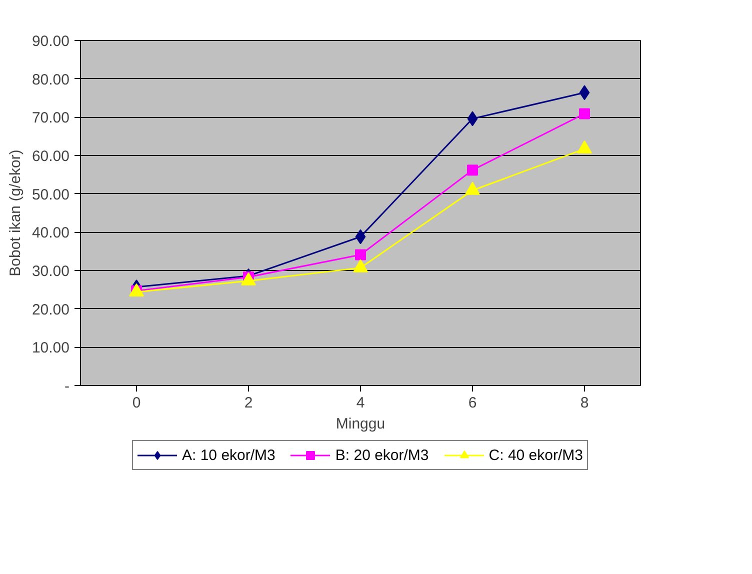 This screenshot has height=574, width=752. Describe the element at coordinates (15, 213) in the screenshot. I see `y-axis-title: Bobot ikan (g/ekor)` at that location.